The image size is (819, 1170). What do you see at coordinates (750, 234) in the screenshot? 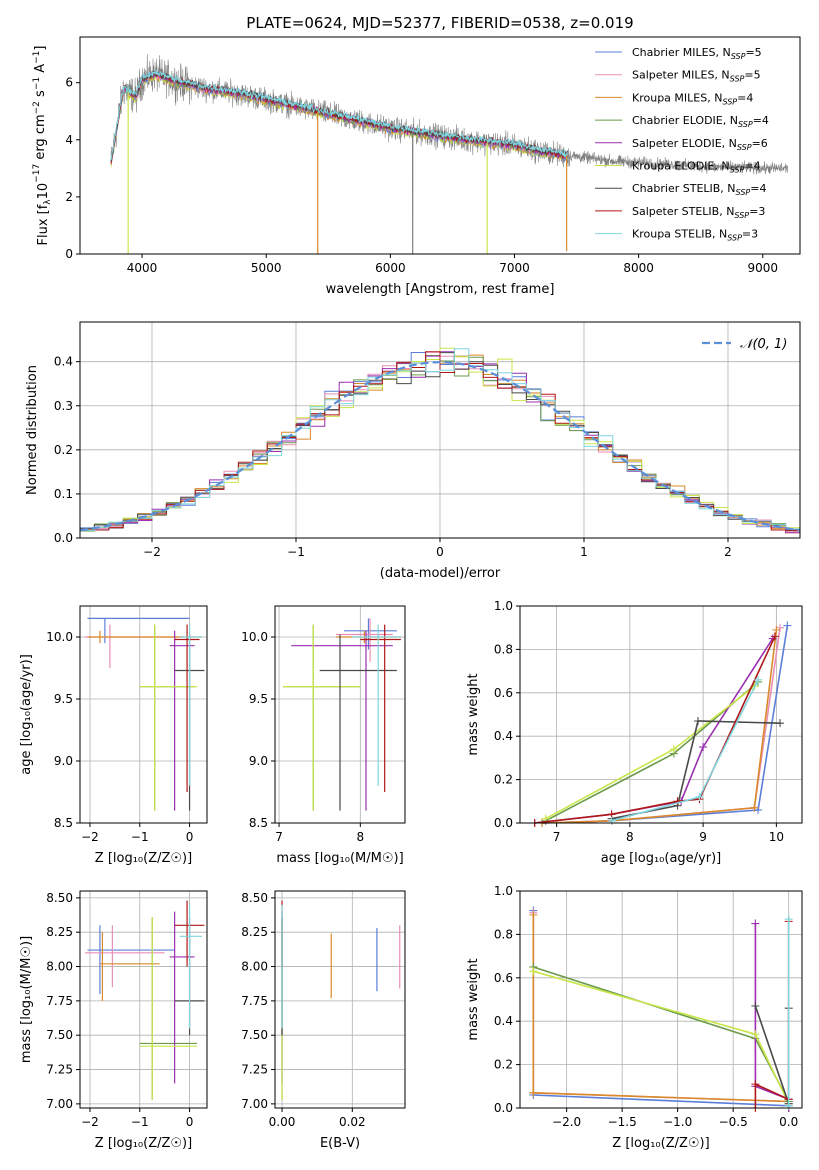
I see `spectrum-legend-suffix-8: =3` at bounding box center [750, 234].